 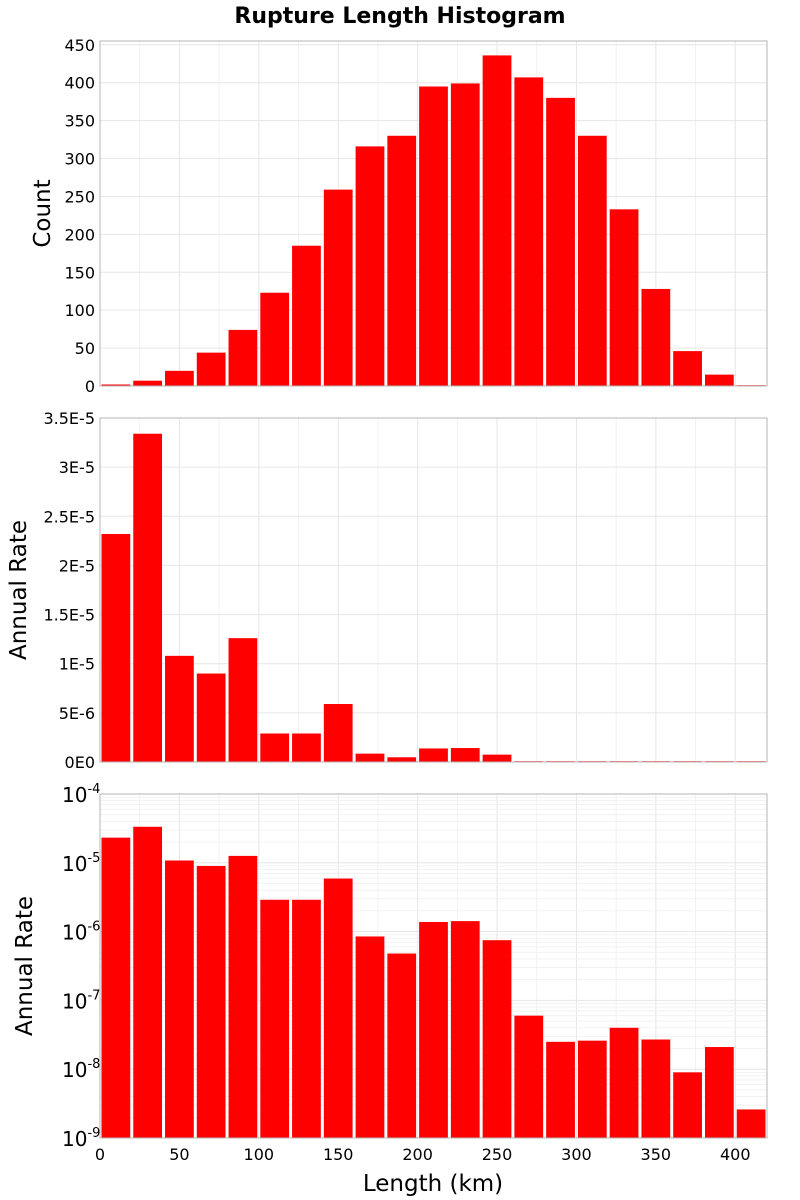 What do you see at coordinates (179, 1154) in the screenshot?
I see `x-tick-label: 50` at bounding box center [179, 1154].